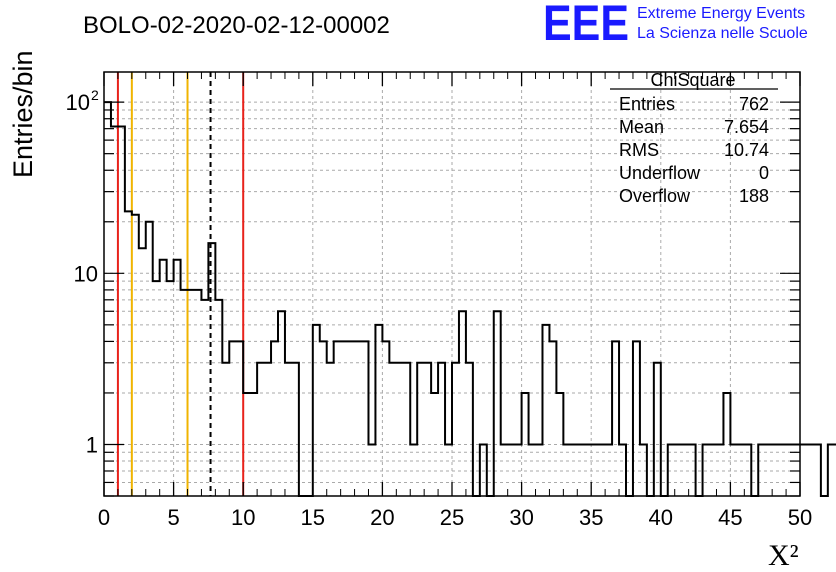 This screenshot has height=572, width=836. I want to click on y-tick-exponent: 2, so click(95, 95).